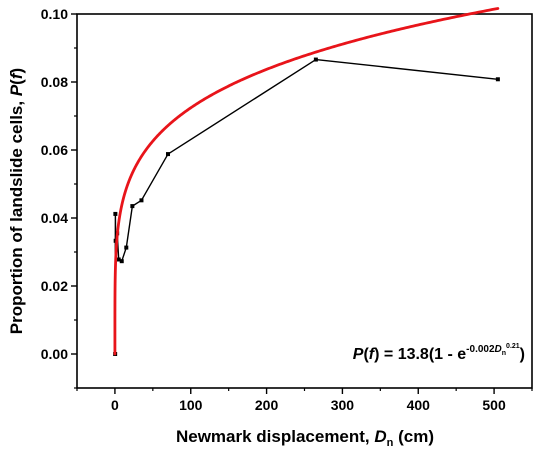 This screenshot has width=550, height=452. I want to click on y-tick-label: 0.02, so click(54, 286).